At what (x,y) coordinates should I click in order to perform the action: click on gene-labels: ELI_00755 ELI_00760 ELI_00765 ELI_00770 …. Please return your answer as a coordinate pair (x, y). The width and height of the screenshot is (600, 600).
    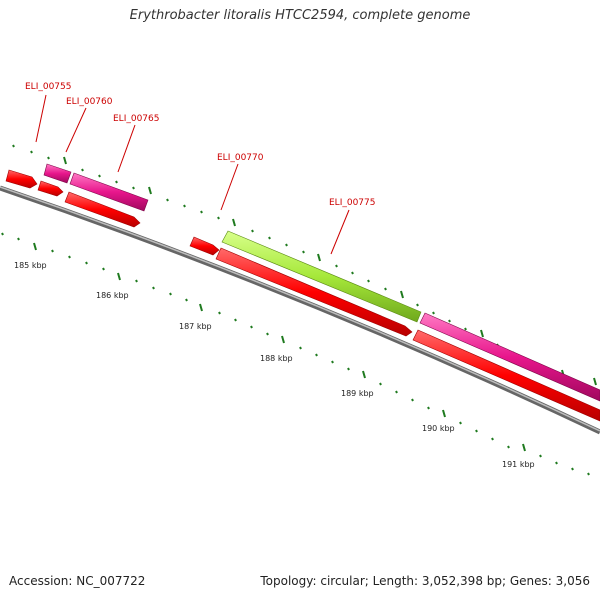
    Looking at the image, I should click on (200, 145).